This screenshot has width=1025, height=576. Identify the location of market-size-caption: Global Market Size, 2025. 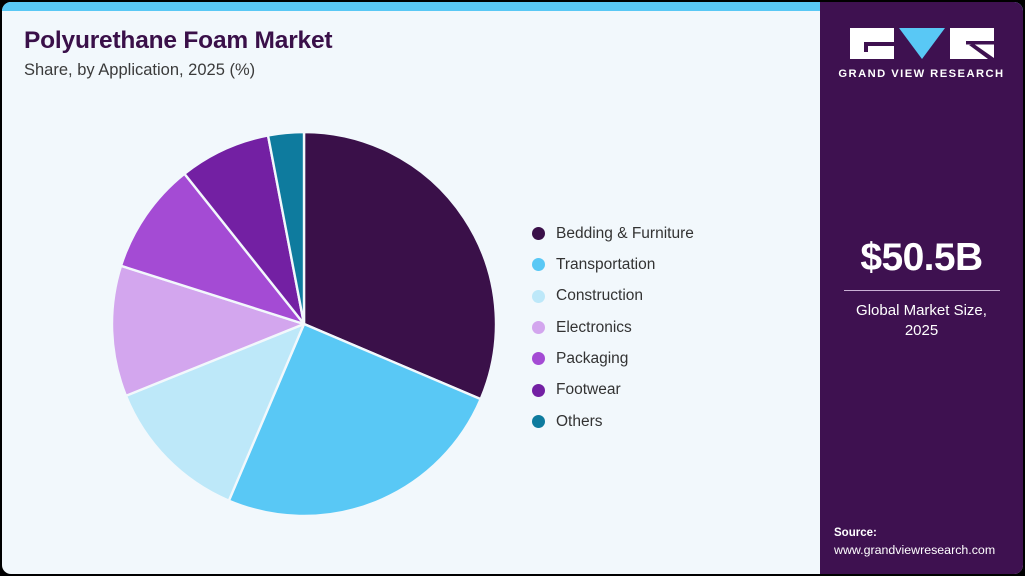
(921, 320).